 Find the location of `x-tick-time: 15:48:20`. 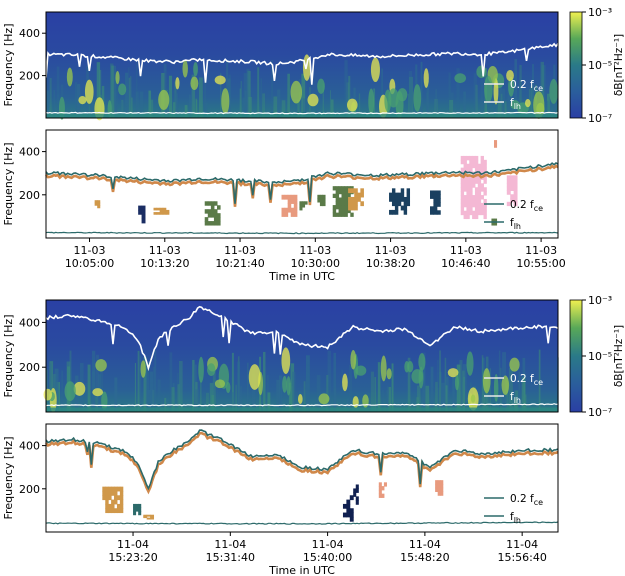

x-tick-time: 15:48:20 is located at coordinates (424, 557).